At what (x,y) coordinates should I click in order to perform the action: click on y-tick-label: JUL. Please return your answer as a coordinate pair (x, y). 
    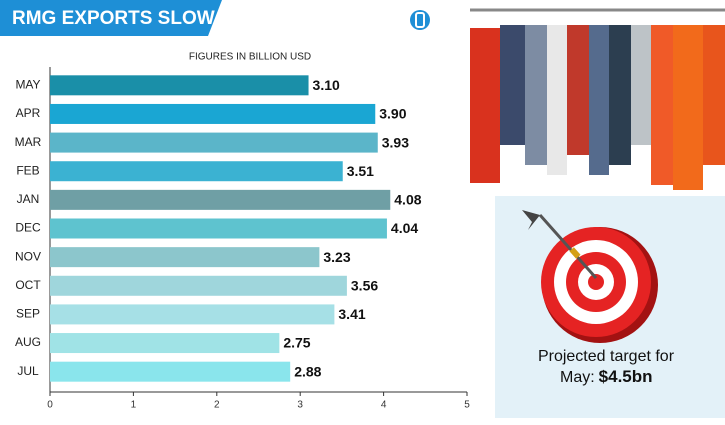
    Looking at the image, I should click on (28, 371).